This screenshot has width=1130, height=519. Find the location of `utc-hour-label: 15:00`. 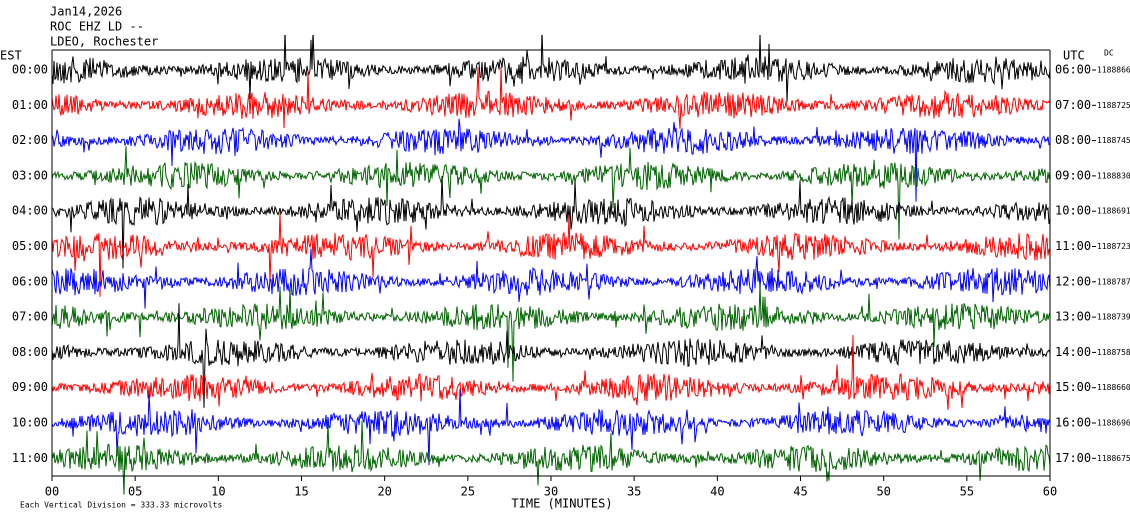

utc-hour-label: 15:00 is located at coordinates (1073, 387).